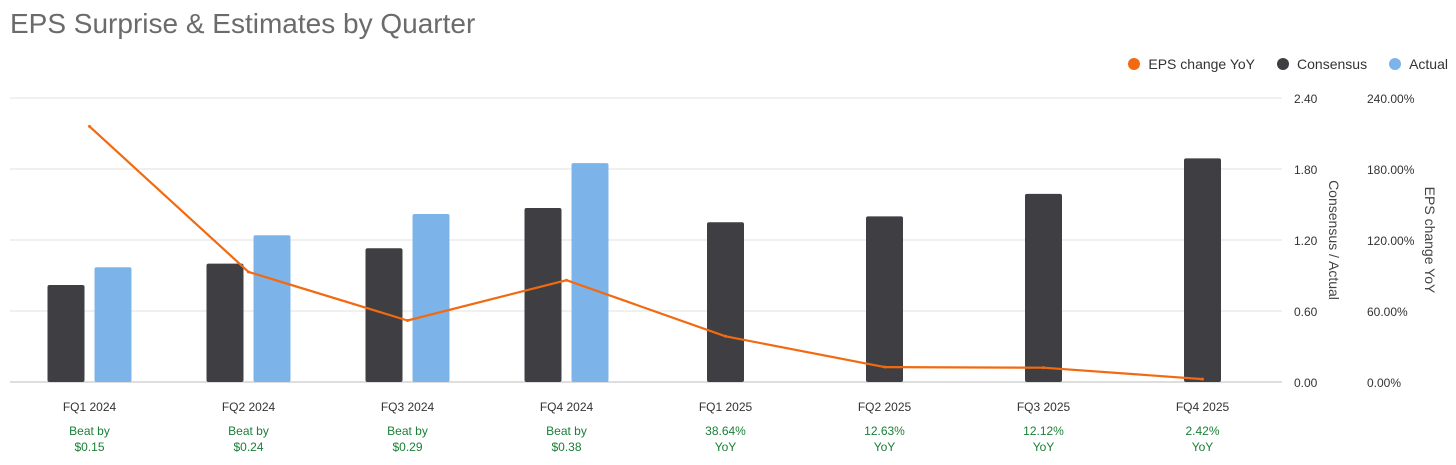 The height and width of the screenshot is (465, 1456). I want to click on x-tick-label: FQ2 2025, so click(885, 407).